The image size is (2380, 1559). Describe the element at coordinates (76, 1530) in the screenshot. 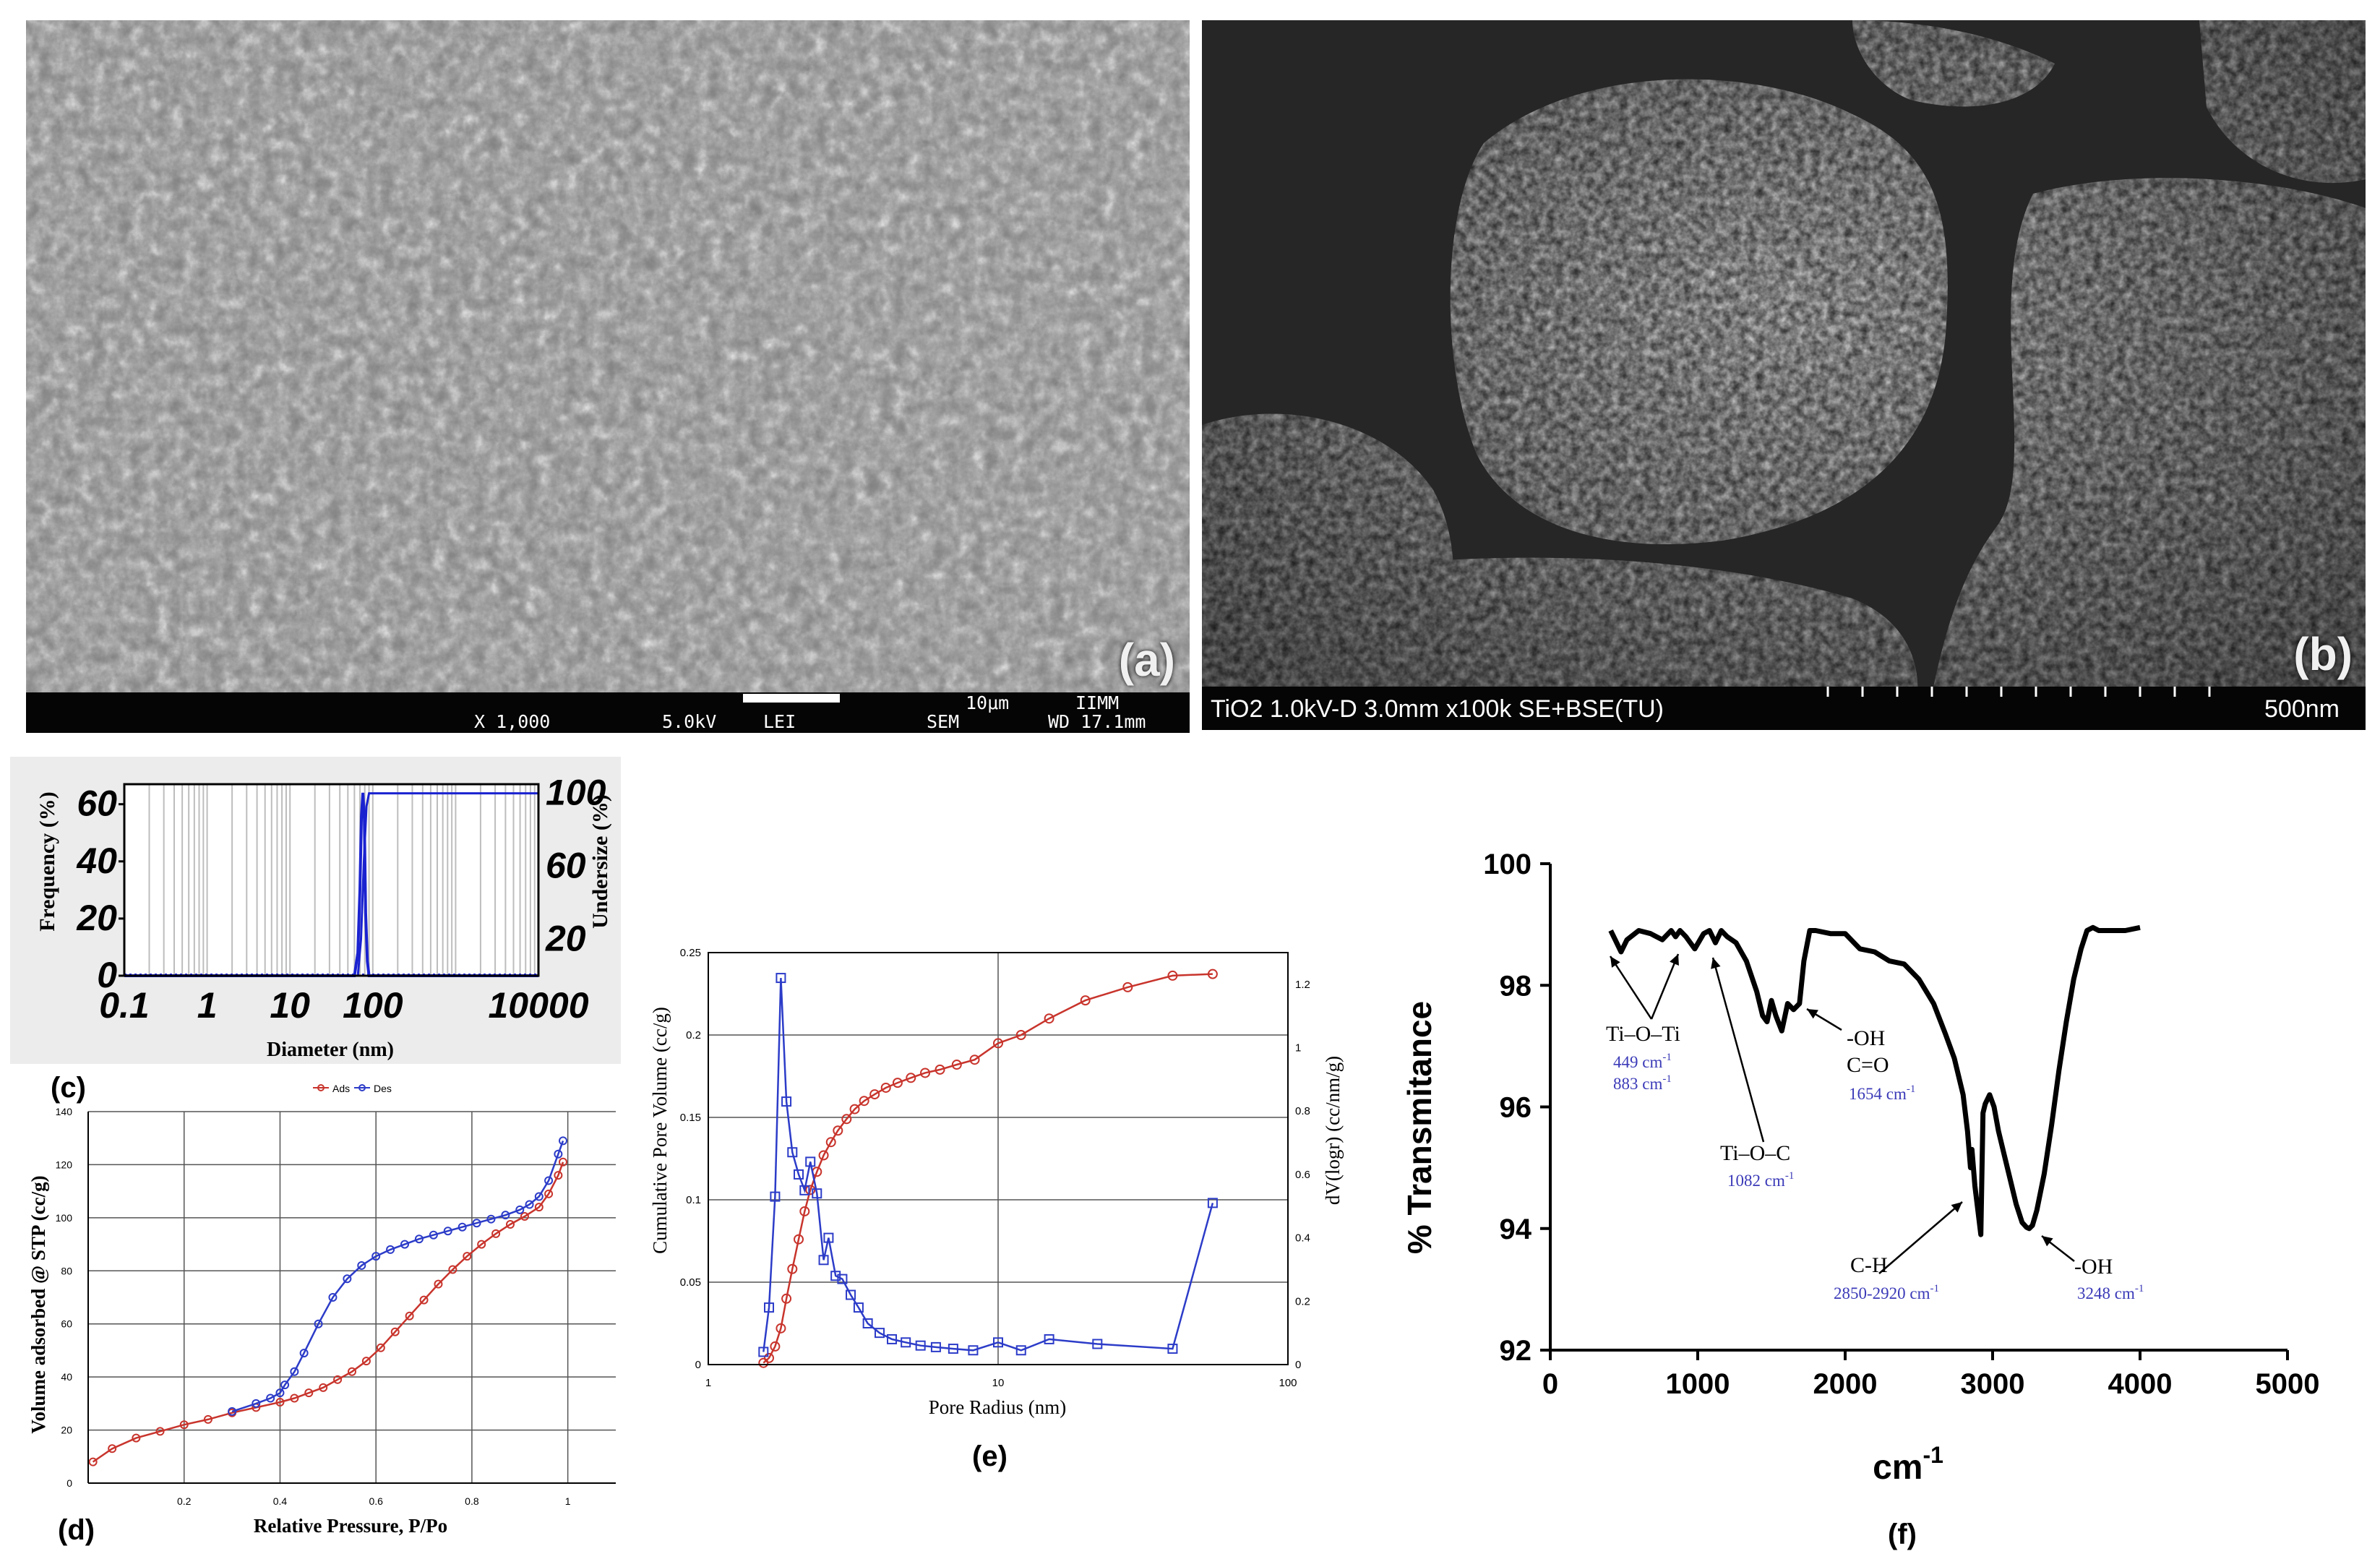

I see `panel-label-d: (d)` at that location.